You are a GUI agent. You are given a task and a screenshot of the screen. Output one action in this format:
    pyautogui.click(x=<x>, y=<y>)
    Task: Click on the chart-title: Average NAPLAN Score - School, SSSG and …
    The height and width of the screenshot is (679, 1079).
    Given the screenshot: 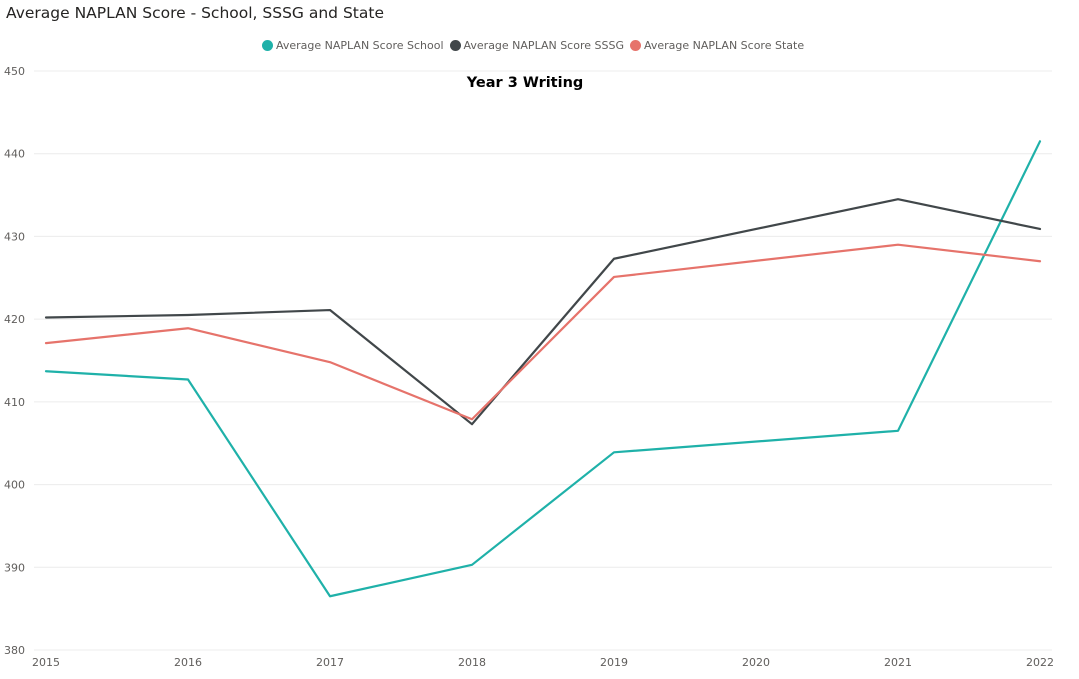 What is the action you would take?
    pyautogui.click(x=195, y=13)
    